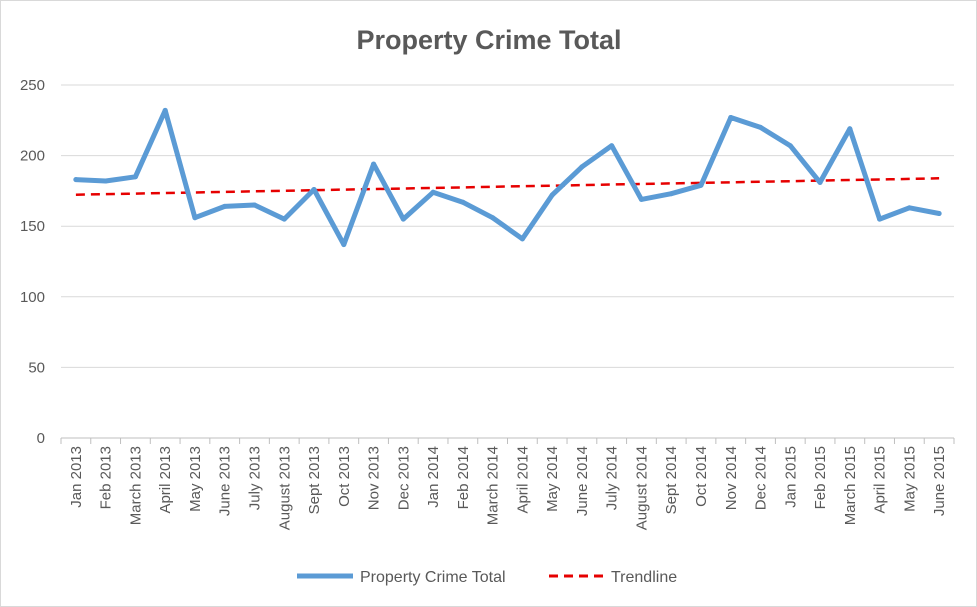 The width and height of the screenshot is (977, 607). Describe the element at coordinates (552, 479) in the screenshot. I see `x-tick-label: May 2014` at that location.